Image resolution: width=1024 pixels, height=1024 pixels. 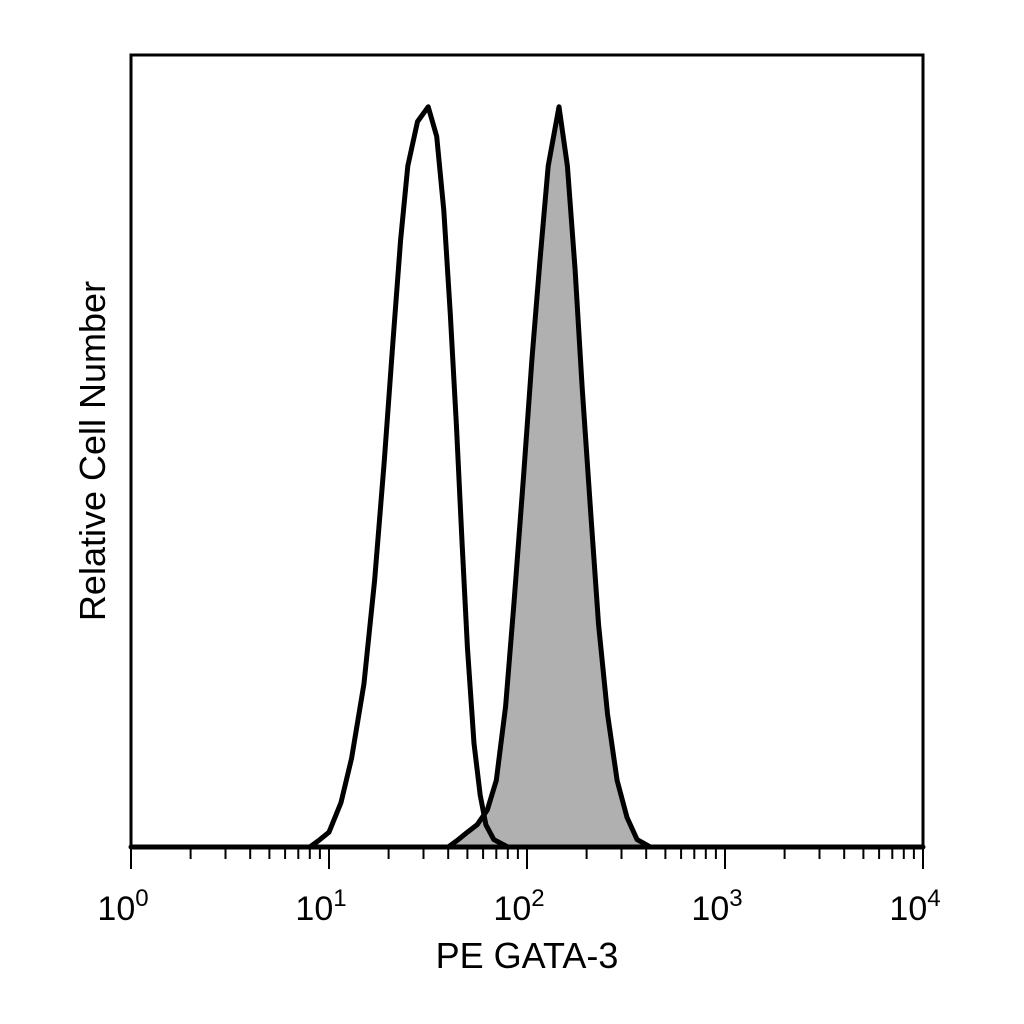 I want to click on x-tick-label: 10³, so click(x=716, y=906).